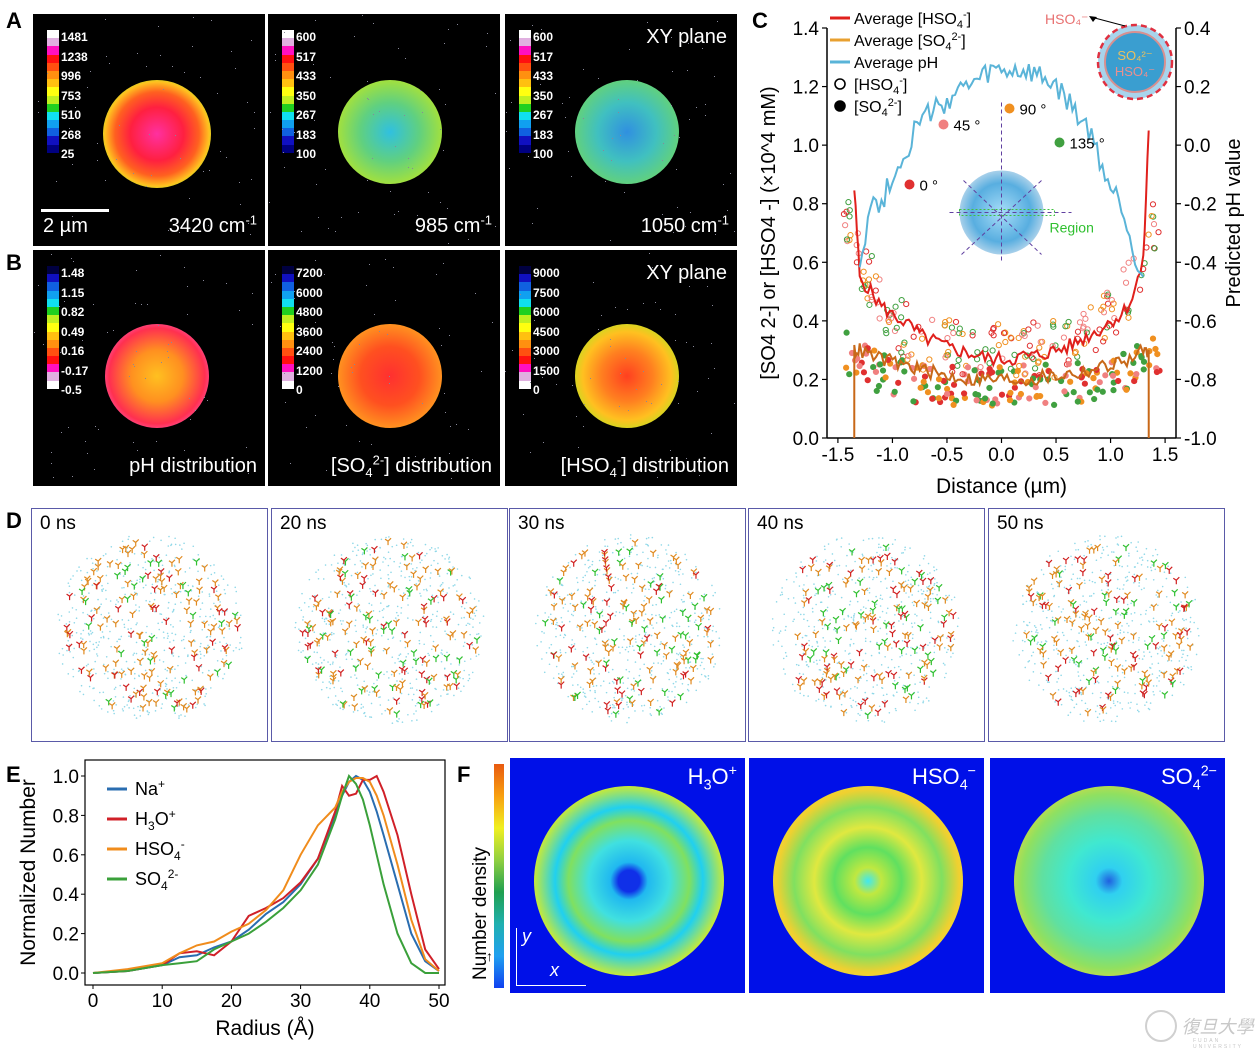 The height and width of the screenshot is (1050, 1256). Describe the element at coordinates (384, 130) in the screenshot. I see `panel-a-image-2: 600 517 433 350 267 183 100 985 cm-1` at that location.